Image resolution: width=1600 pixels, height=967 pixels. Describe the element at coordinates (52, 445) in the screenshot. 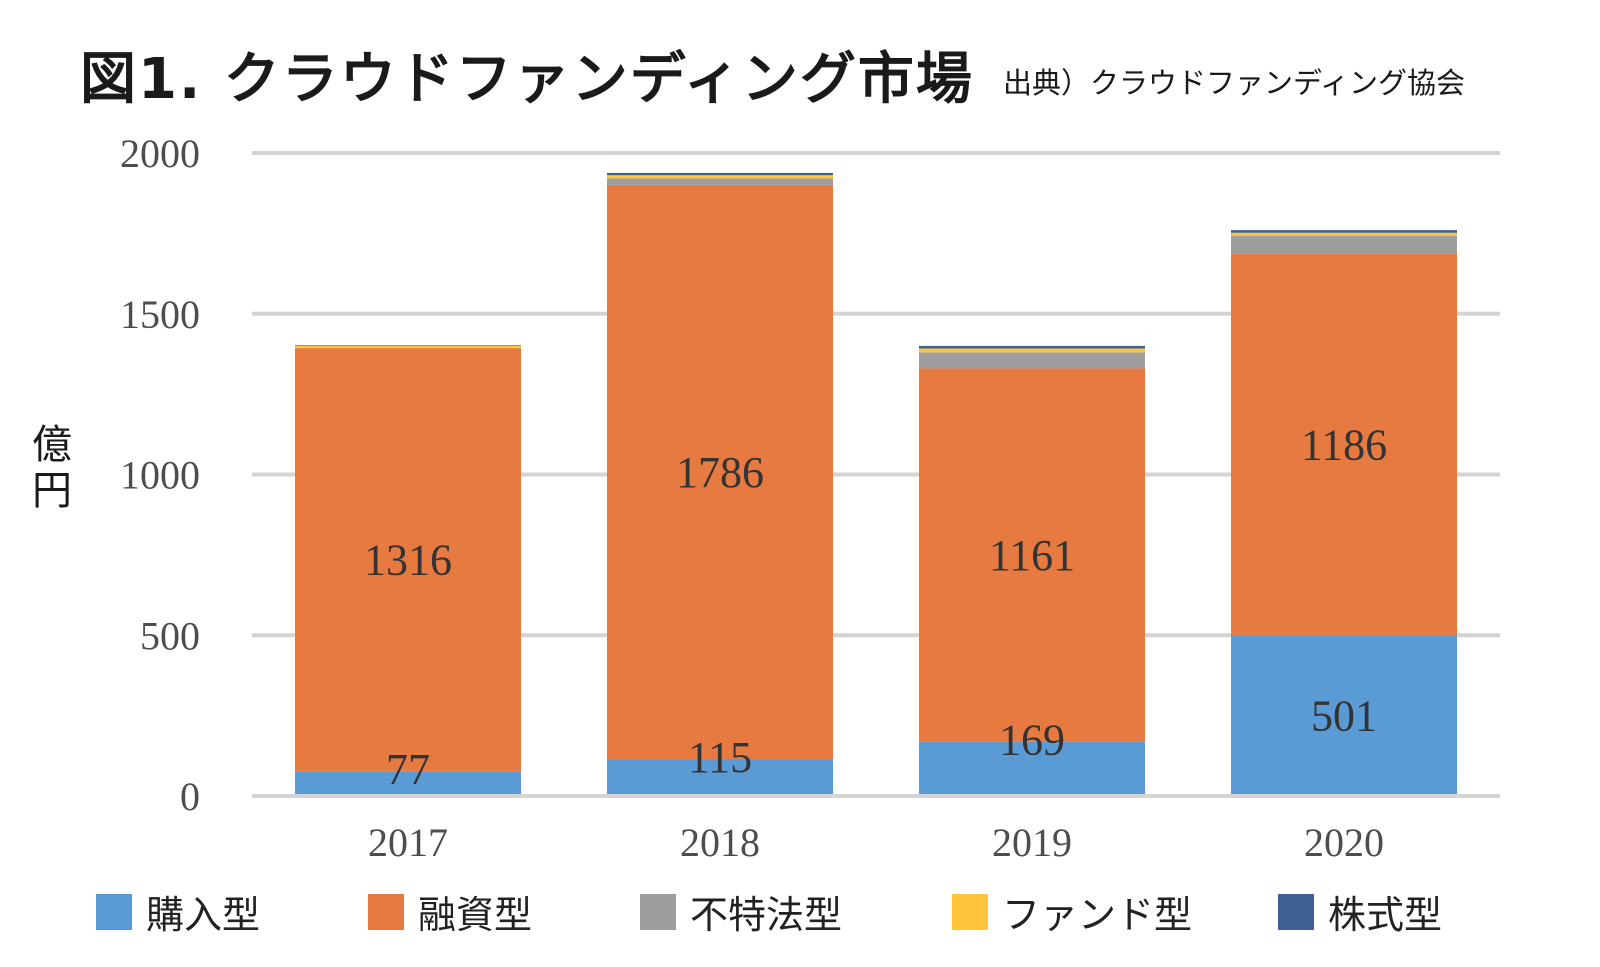

I see `y-axis-label-char: 億` at that location.